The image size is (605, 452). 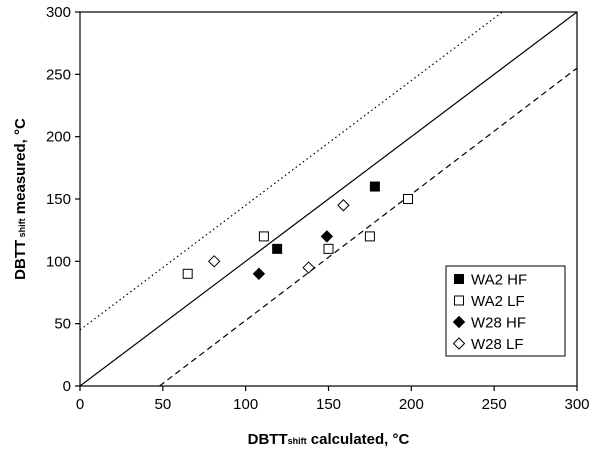 I want to click on legend-marker-w28-lf, so click(x=459, y=343).